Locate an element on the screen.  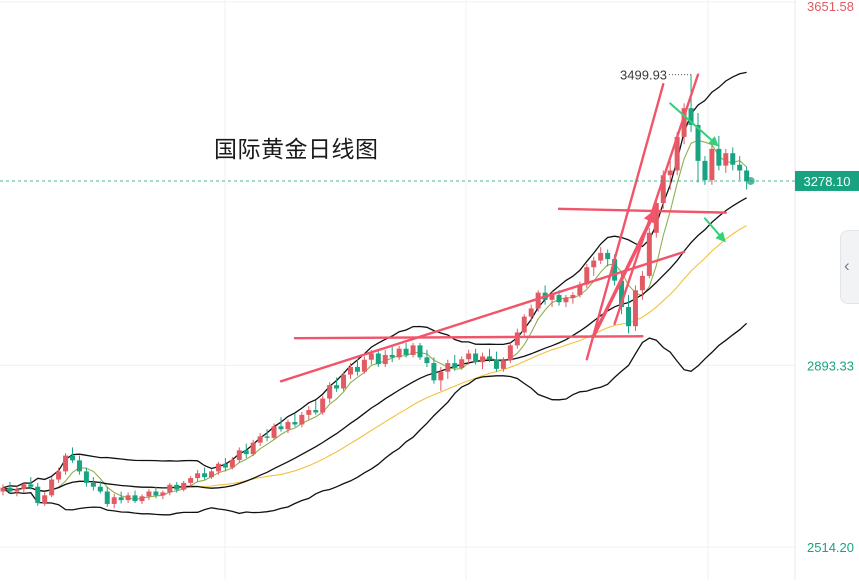
resistance-breakout-line is located at coordinates (642, 210).